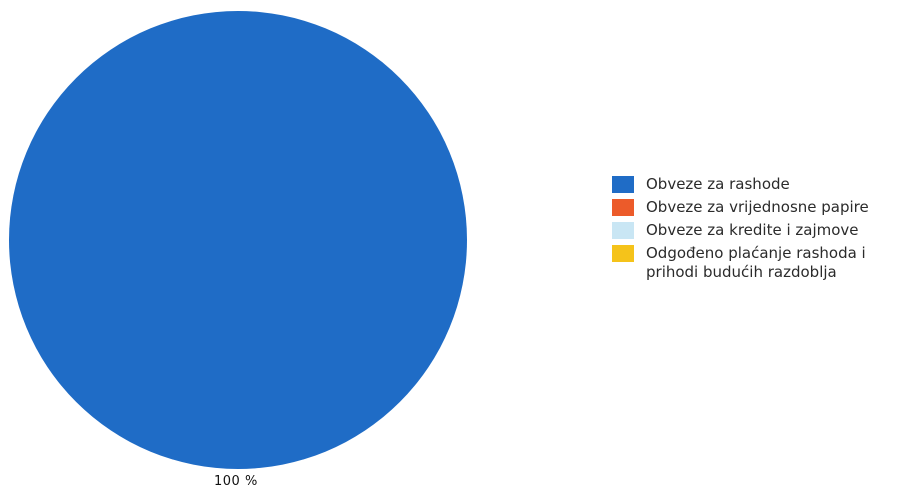  What do you see at coordinates (752, 230) in the screenshot?
I see `legend-label-2: Obveze za kredite i zajmove` at bounding box center [752, 230].